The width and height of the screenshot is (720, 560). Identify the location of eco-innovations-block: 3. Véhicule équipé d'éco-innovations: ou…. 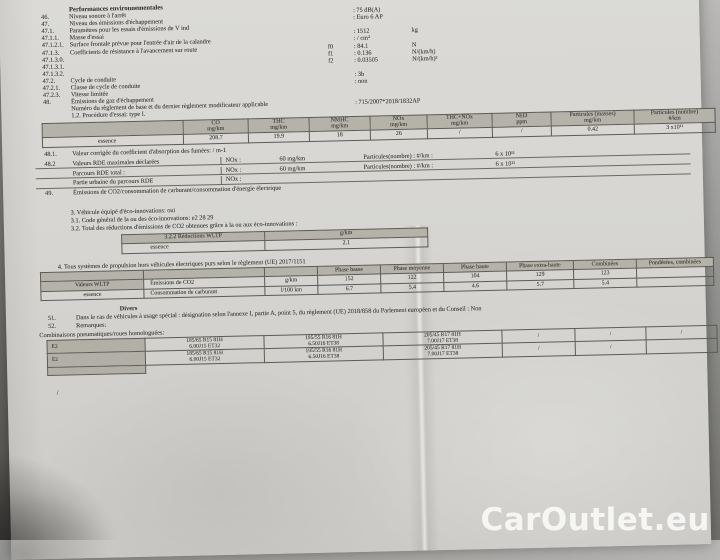
(381, 225).